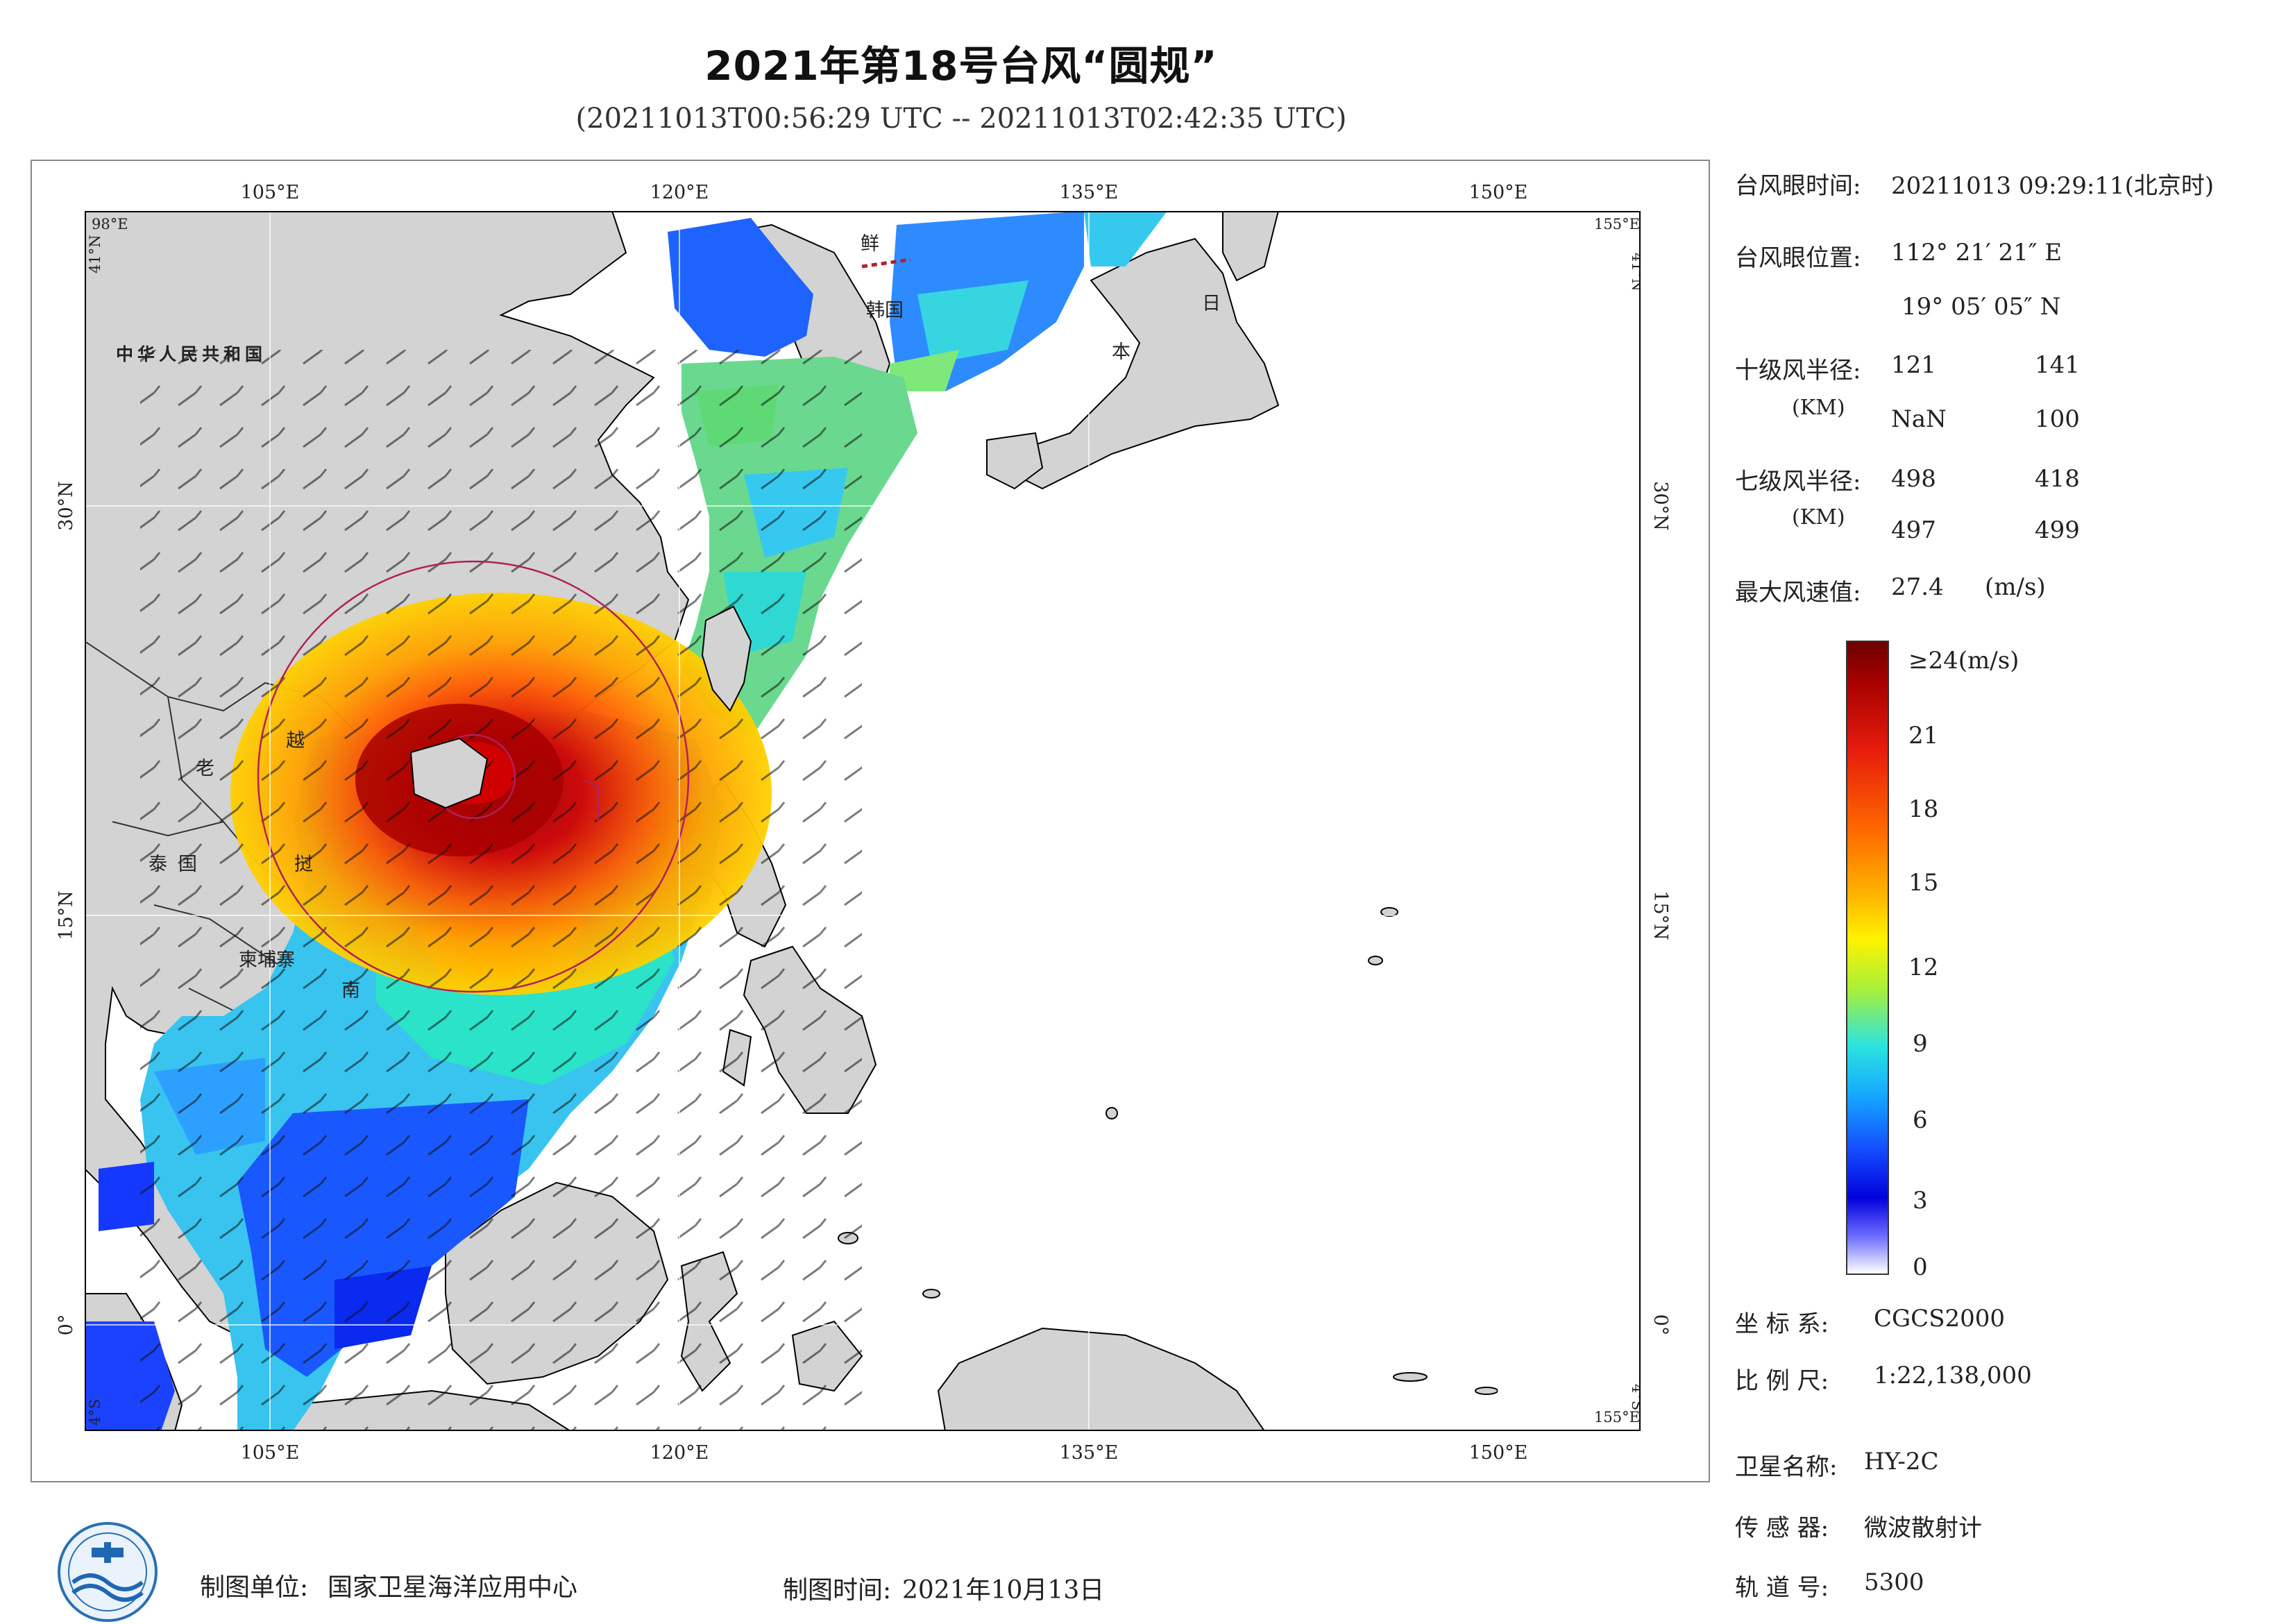 This screenshot has height=1624, width=2295. Describe the element at coordinates (1121, 352) in the screenshot. I see `label-japan-2: 本` at that location.